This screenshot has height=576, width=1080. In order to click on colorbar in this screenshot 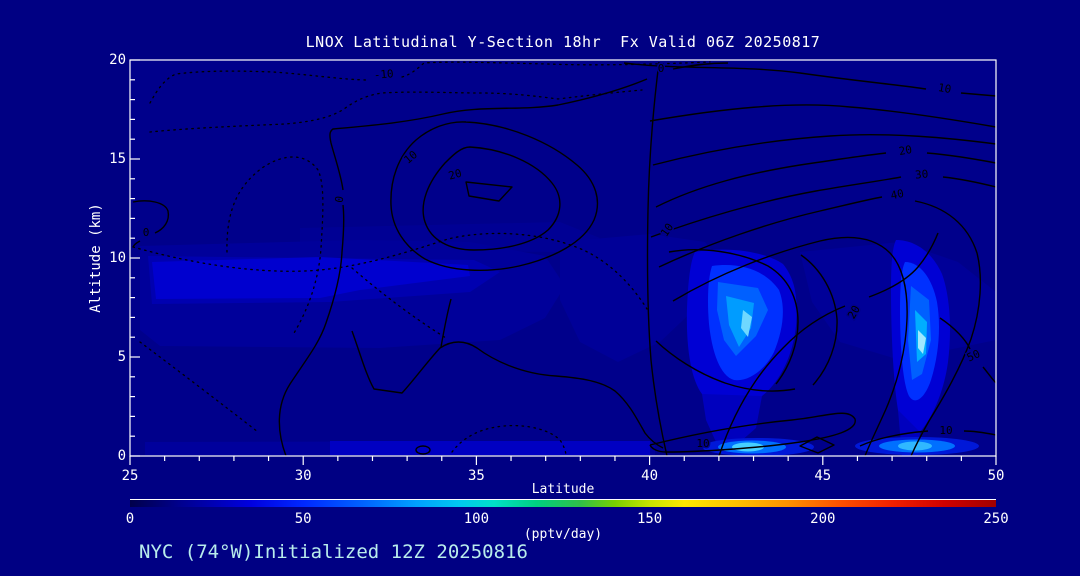, I will do `click(563, 503)`.